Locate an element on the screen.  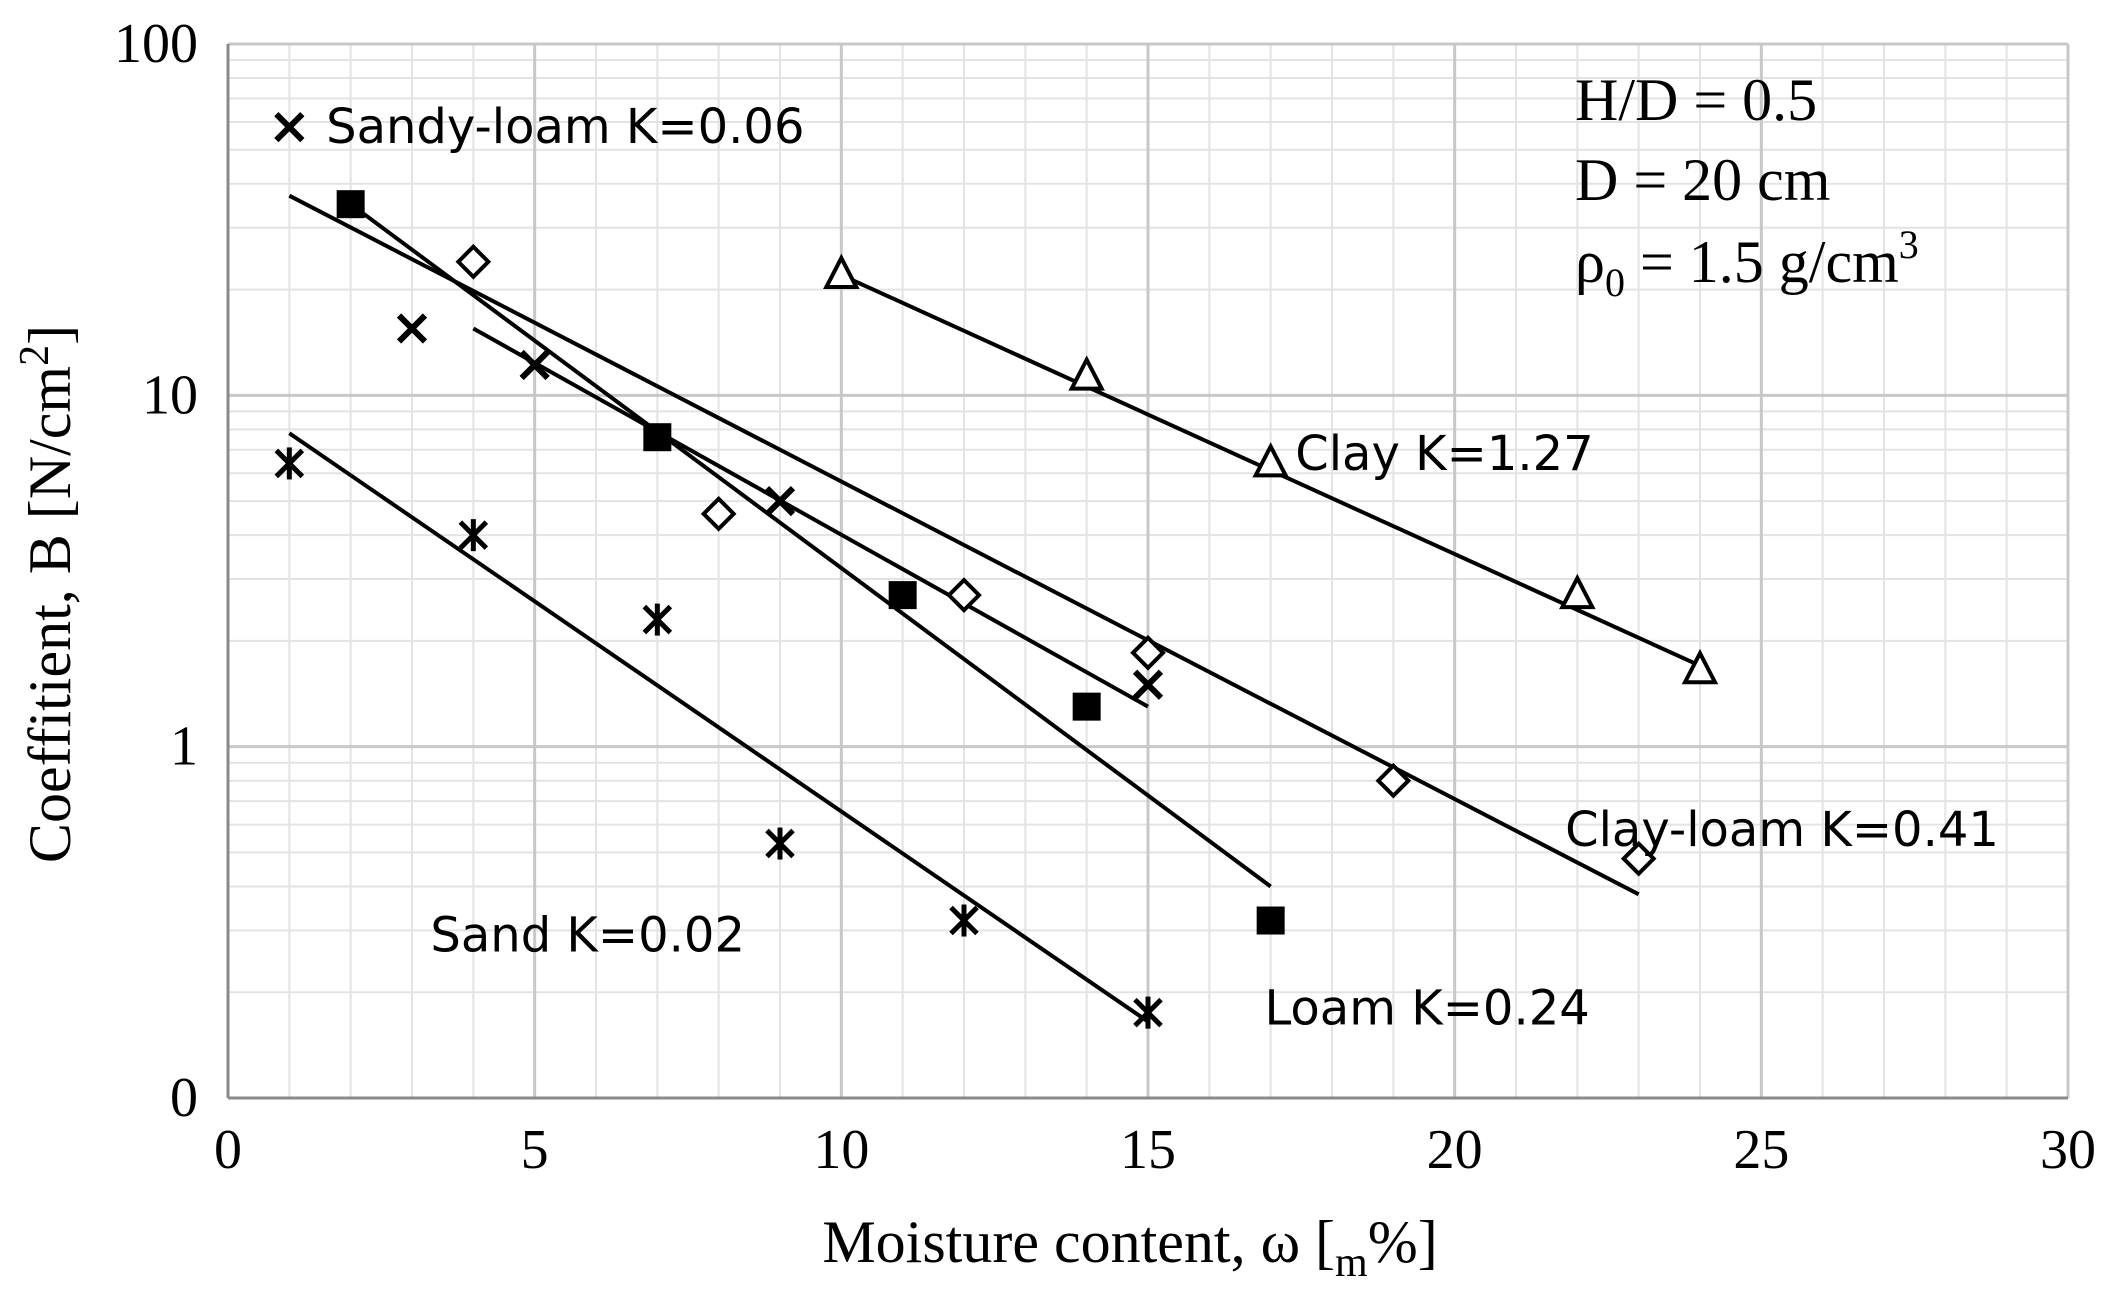
x-tick-label: 10 is located at coordinates (841, 1150).